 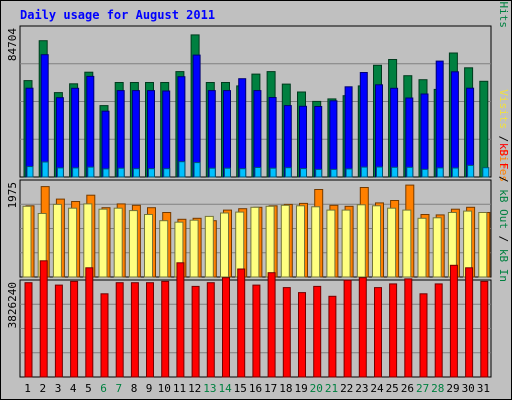 I want to click on bar-kb-f: kB F 6: 3350000, so click(x=104, y=335).